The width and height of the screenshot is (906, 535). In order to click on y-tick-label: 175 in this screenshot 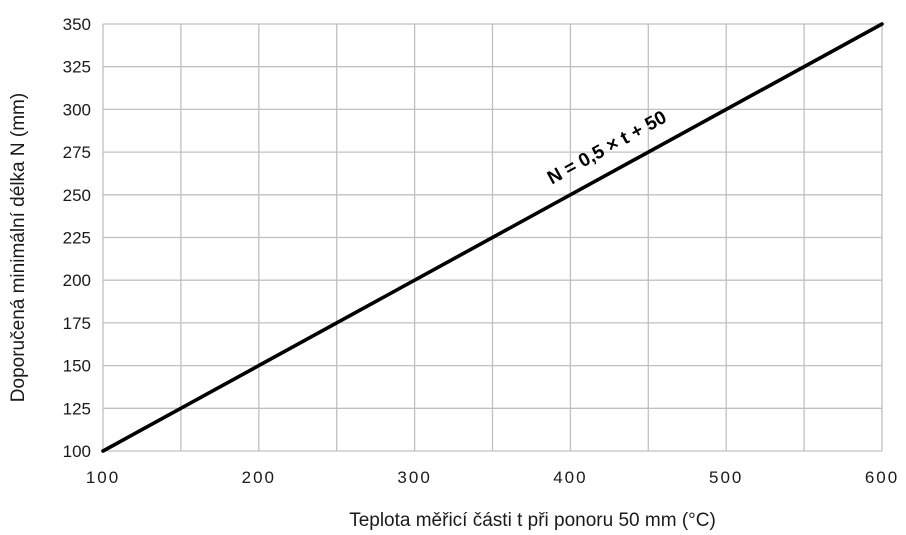, I will do `click(77, 323)`.